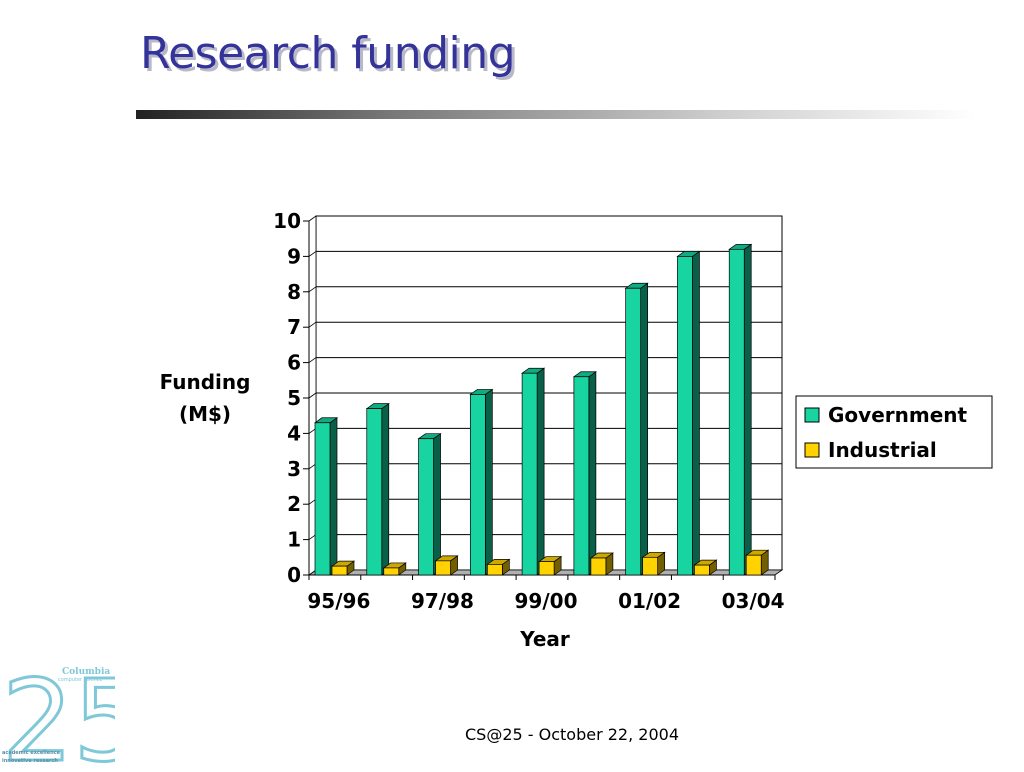 This screenshot has width=1024, height=772. I want to click on logo-top-line-1: Columbia, so click(86, 672).